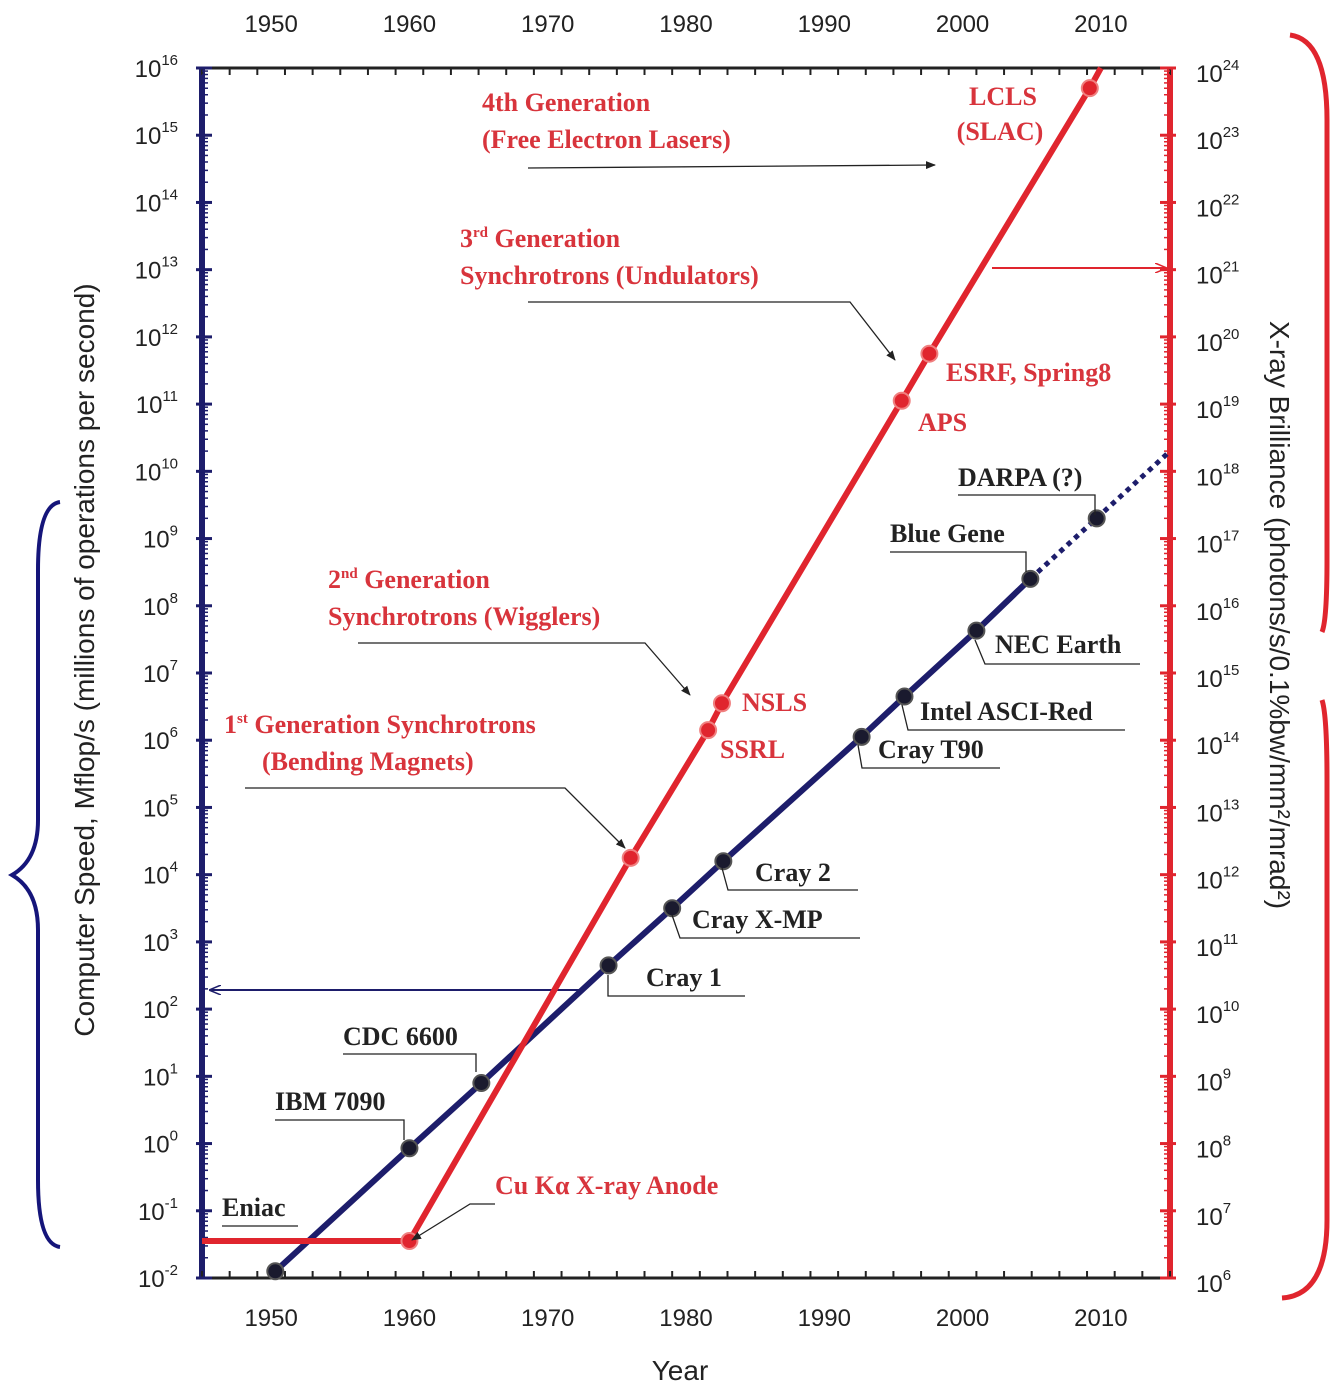  What do you see at coordinates (1100, 24) in the screenshot?
I see `x-tick-label-top: 2010` at bounding box center [1100, 24].